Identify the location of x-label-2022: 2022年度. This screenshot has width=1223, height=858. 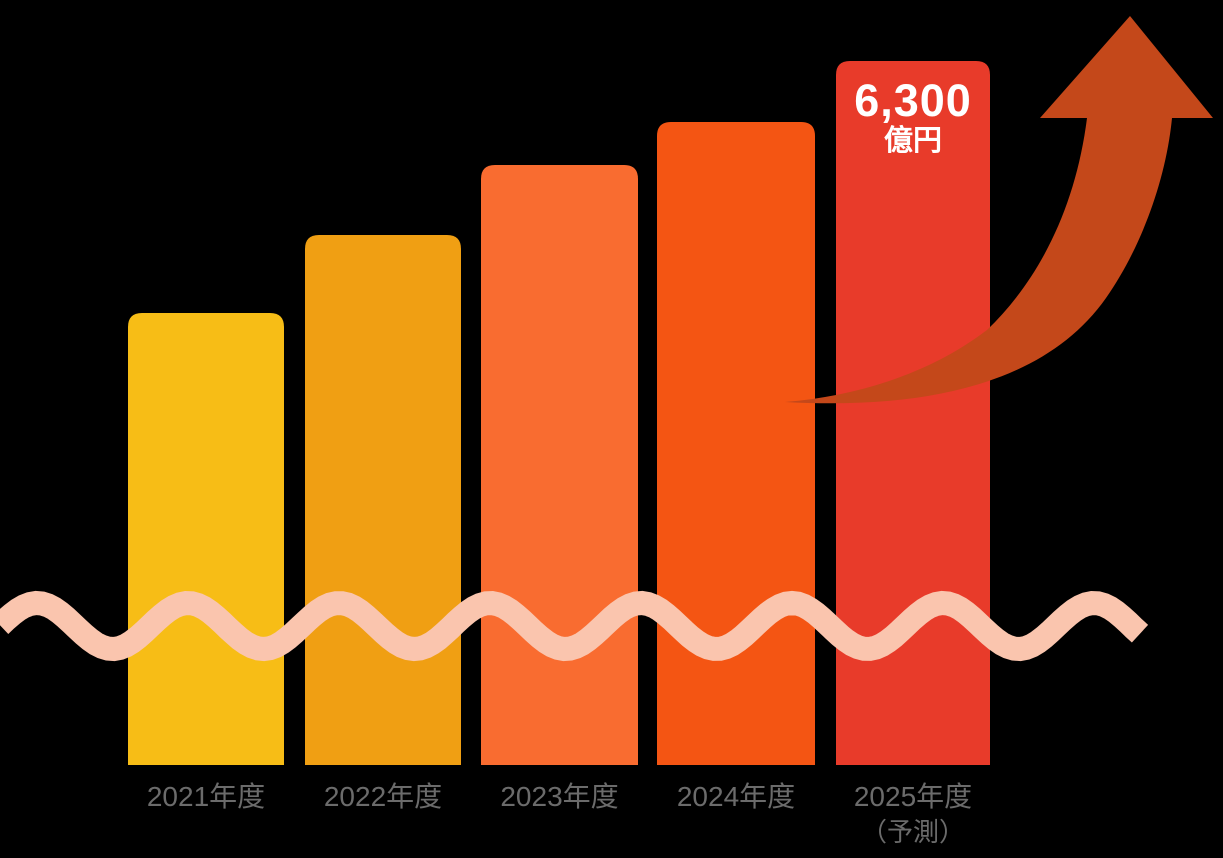
(383, 797).